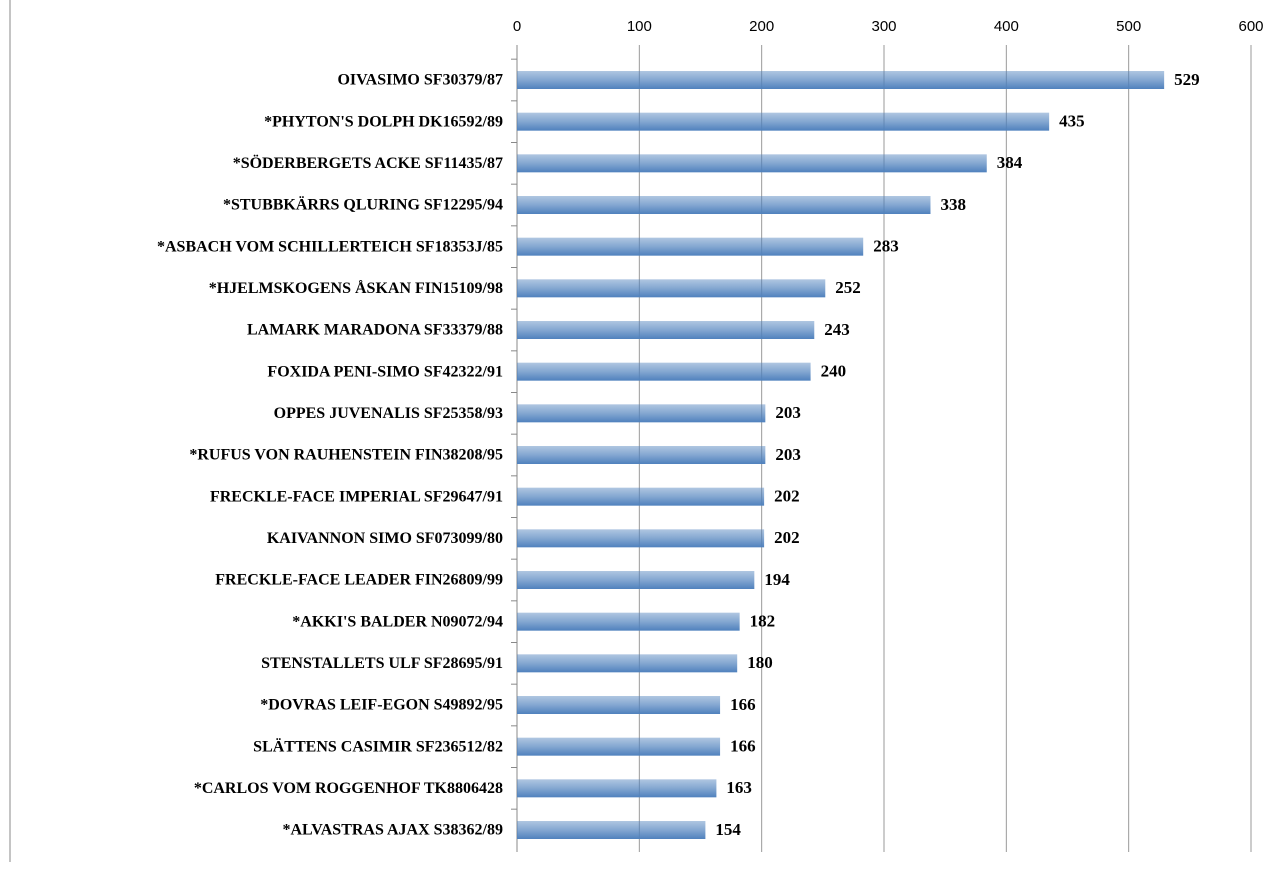  I want to click on data-label: 243, so click(837, 329).